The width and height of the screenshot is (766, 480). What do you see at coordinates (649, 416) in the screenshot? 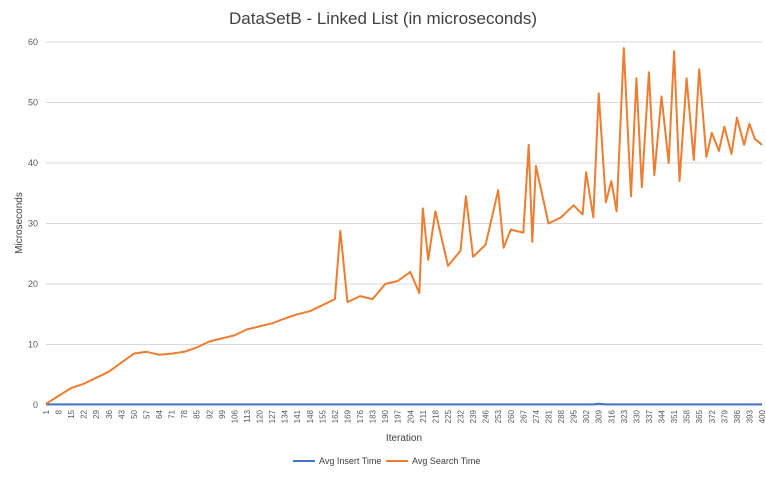
I see `x-tick-label: 337` at bounding box center [649, 416].